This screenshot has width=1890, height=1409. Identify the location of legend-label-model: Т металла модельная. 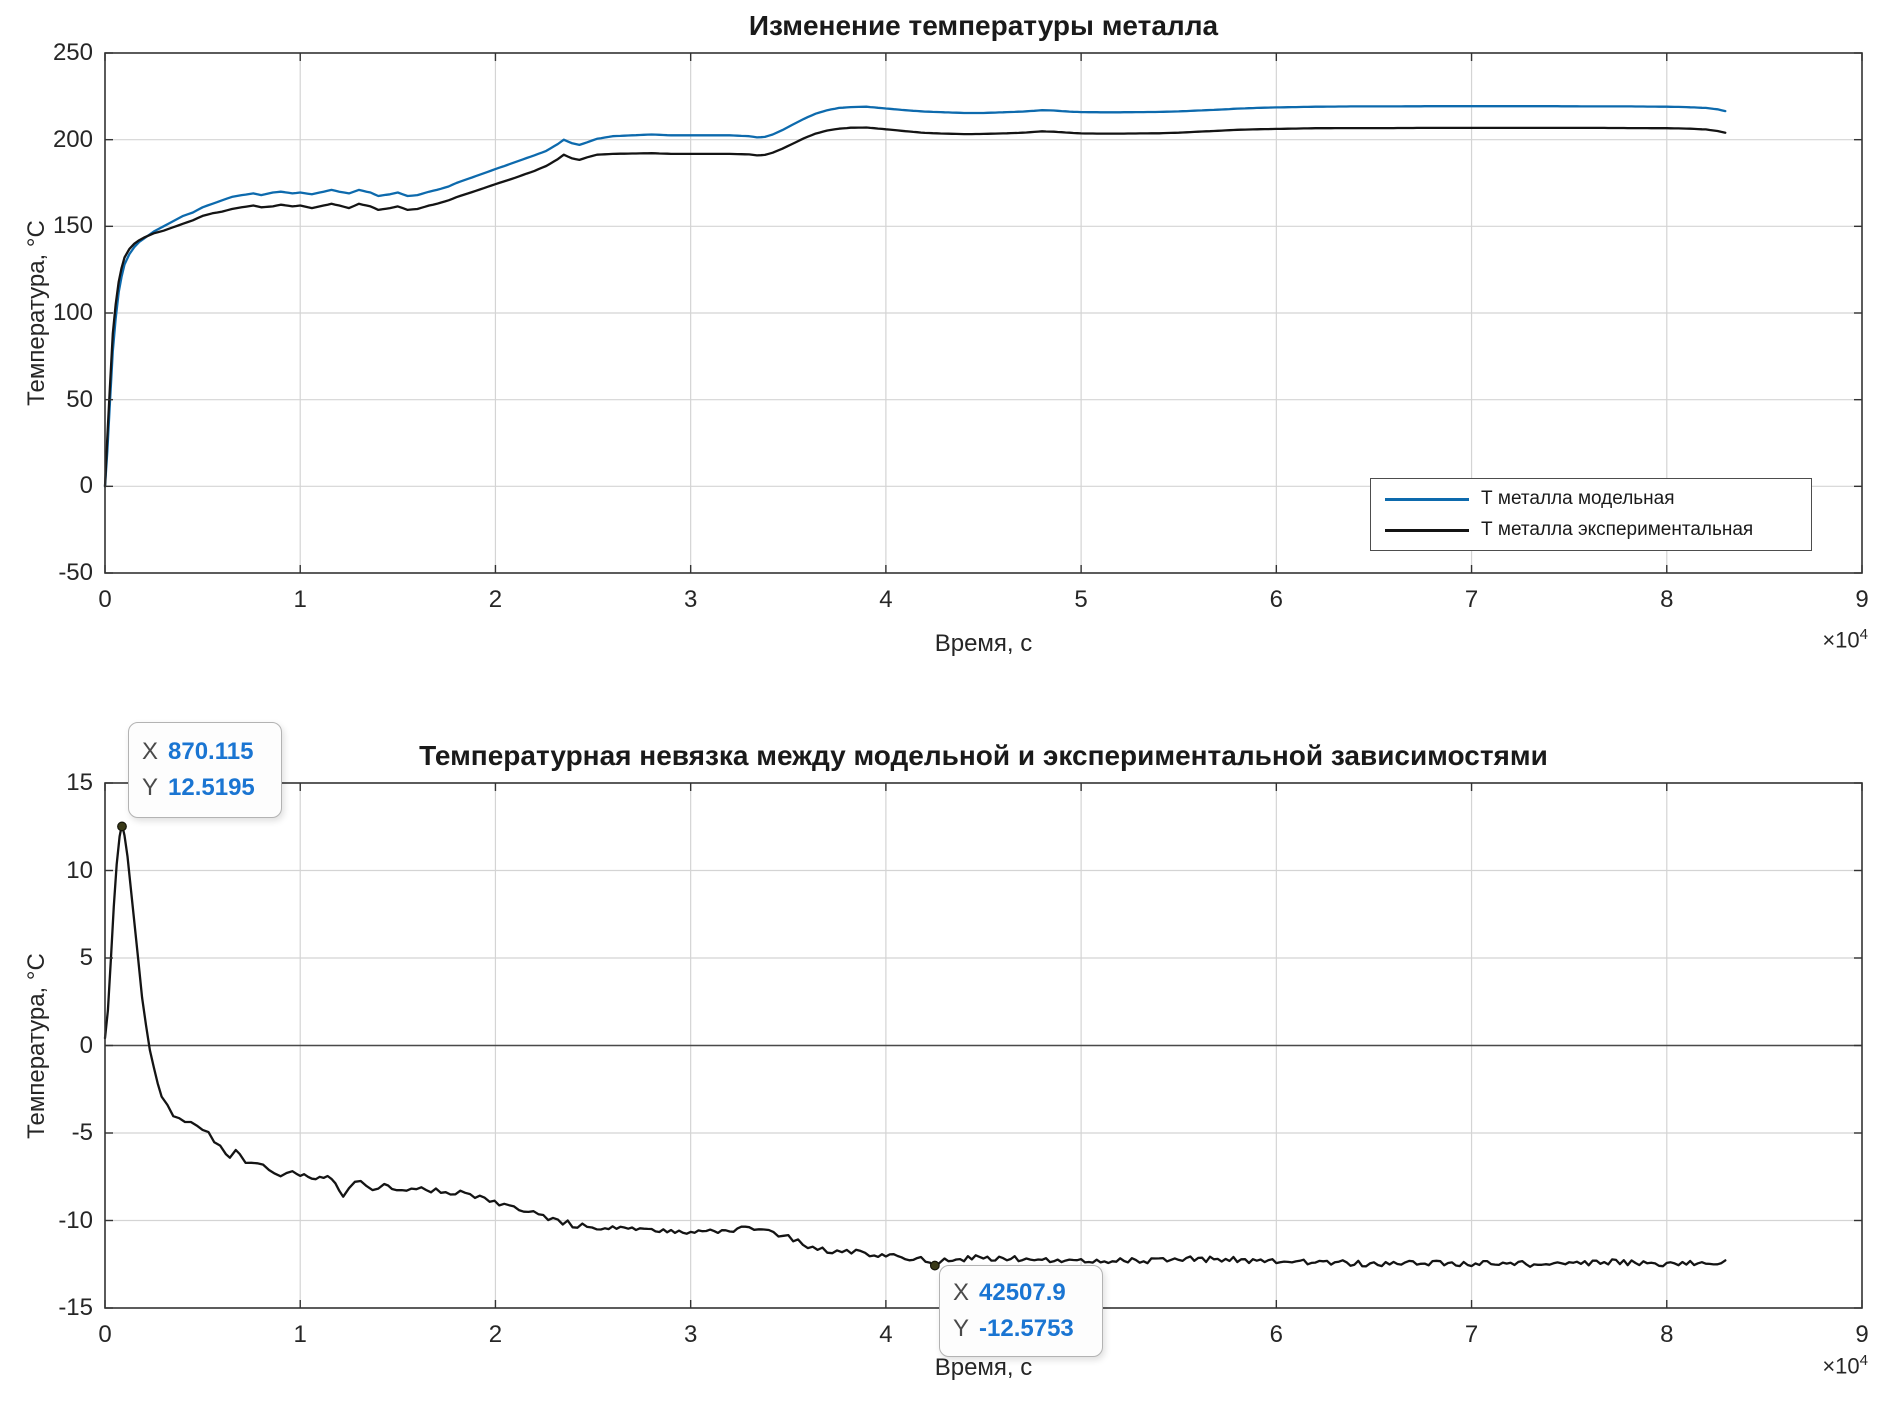
(1578, 498).